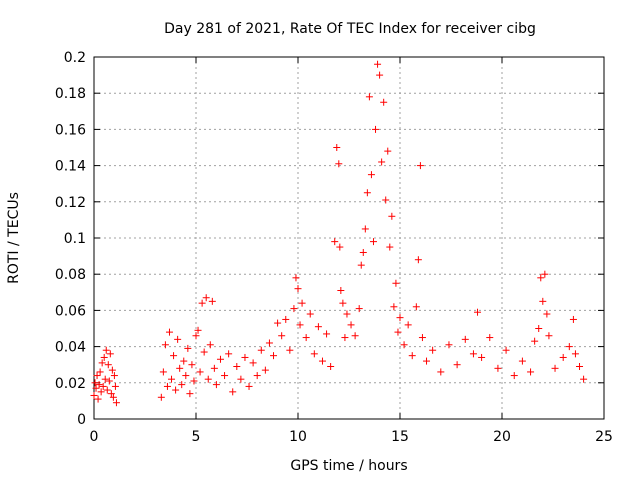 This screenshot has height=480, width=640. What do you see at coordinates (502, 437) in the screenshot?
I see `x-tick-label: 20` at bounding box center [502, 437].